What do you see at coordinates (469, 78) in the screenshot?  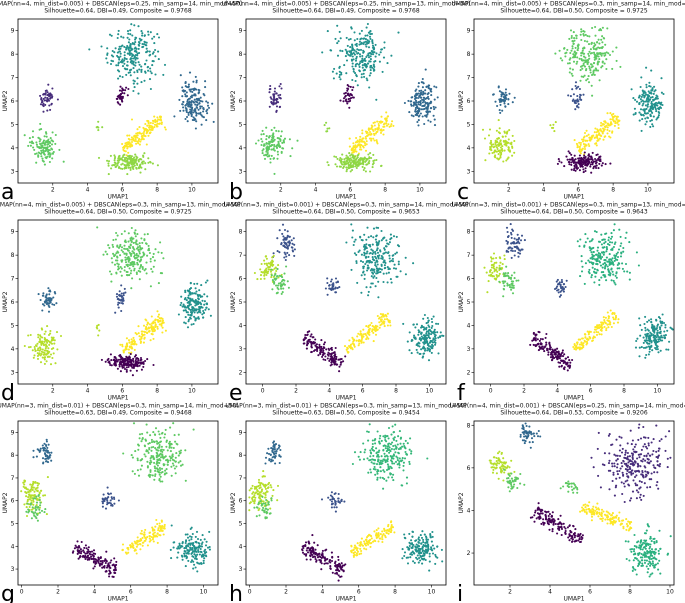 I see `y-tick-label: 7` at bounding box center [469, 78].